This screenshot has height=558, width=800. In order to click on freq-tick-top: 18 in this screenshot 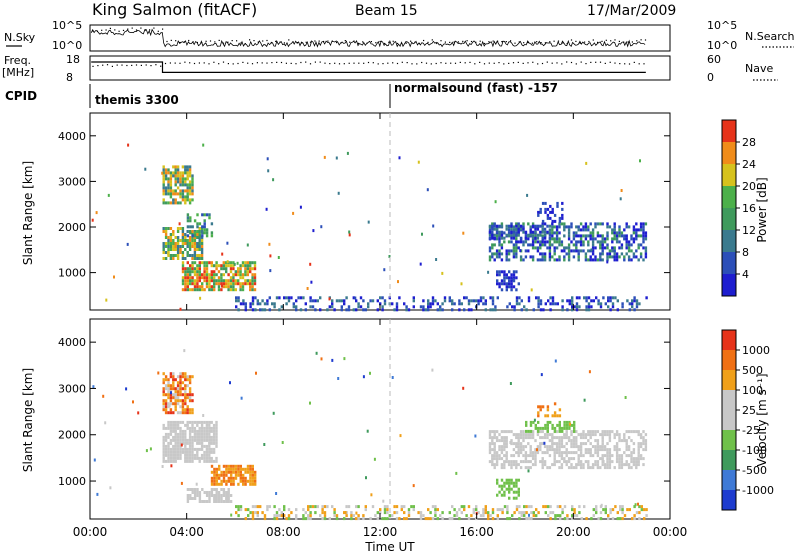, I will do `click(73, 59)`.